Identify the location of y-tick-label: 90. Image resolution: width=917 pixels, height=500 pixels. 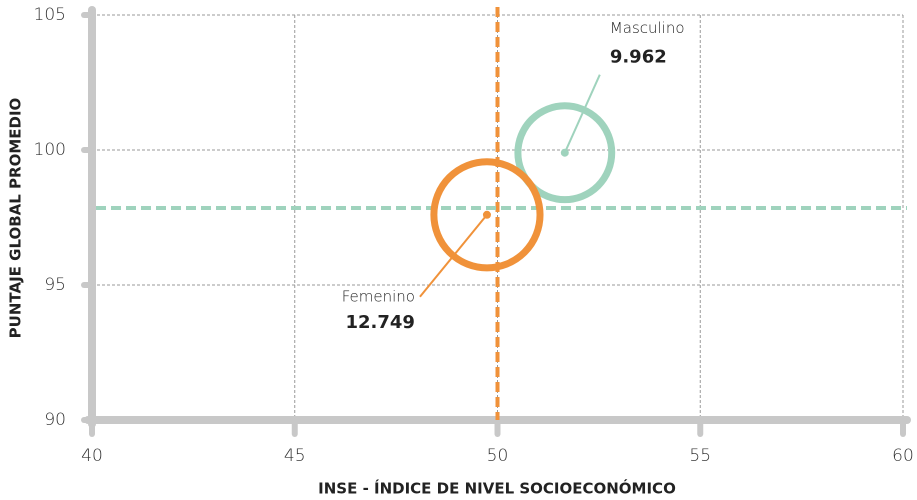
(55, 420).